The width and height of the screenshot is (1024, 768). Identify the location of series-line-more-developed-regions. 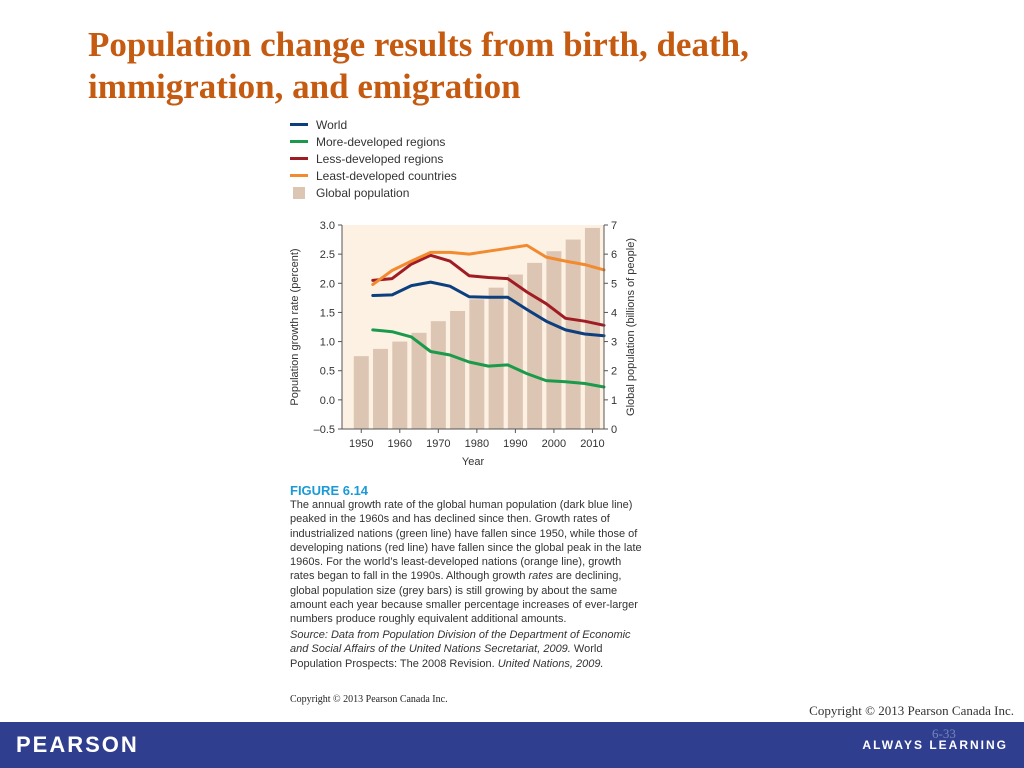
(488, 358).